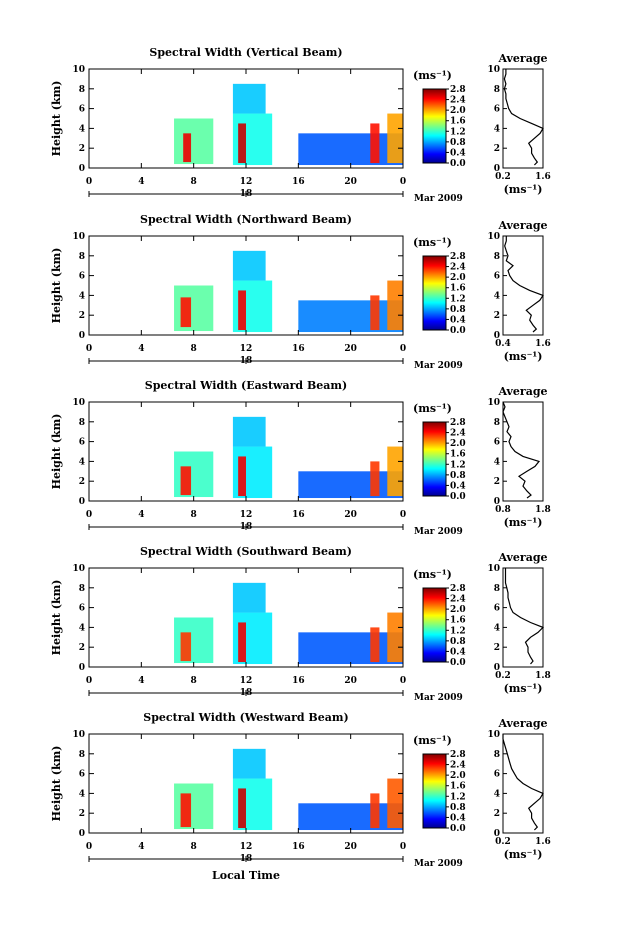  Describe the element at coordinates (458, 268) in the screenshot. I see `colorbar-tick-label: 2.4` at that location.